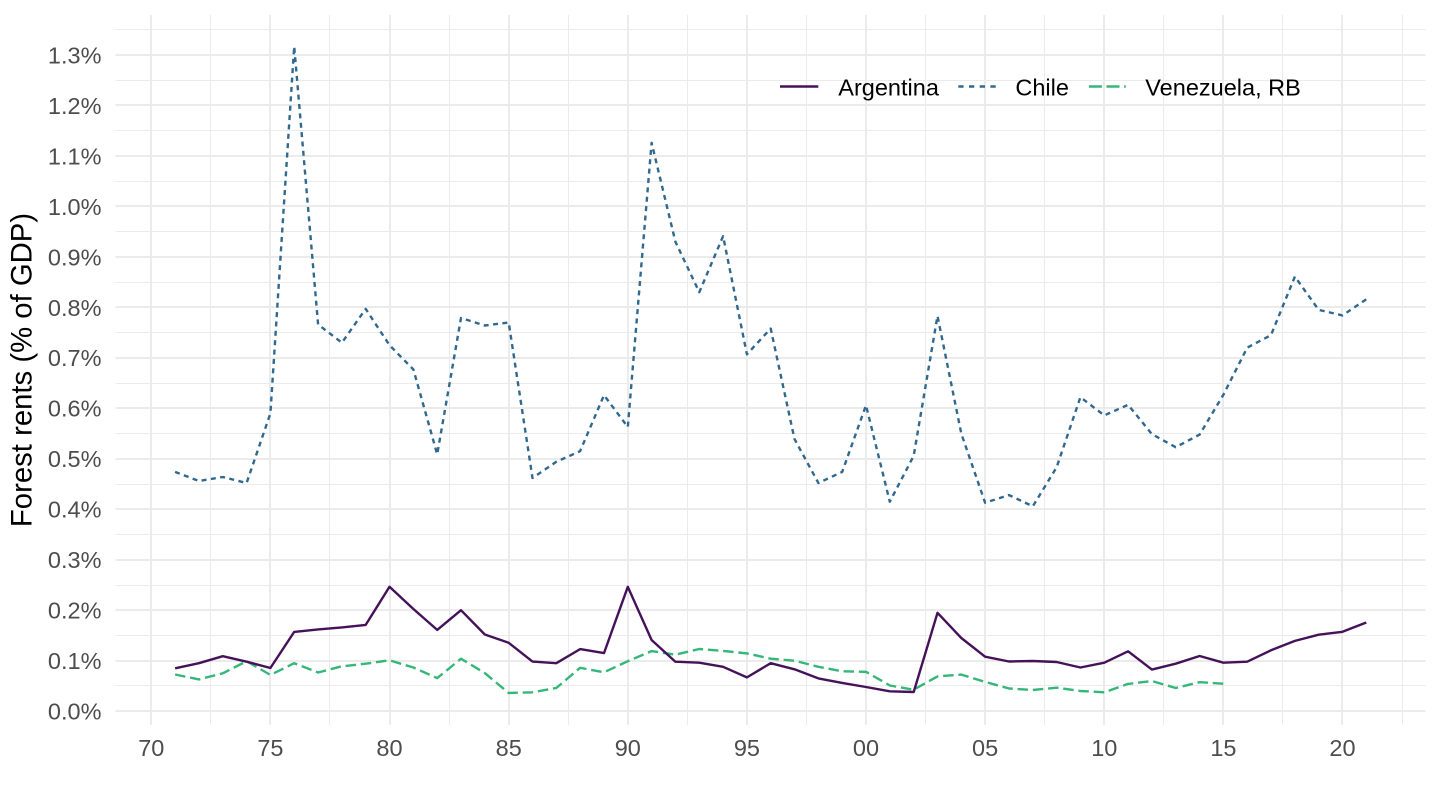 The width and height of the screenshot is (1440, 810). Describe the element at coordinates (389, 748) in the screenshot. I see `svg-text: 80` at that location.